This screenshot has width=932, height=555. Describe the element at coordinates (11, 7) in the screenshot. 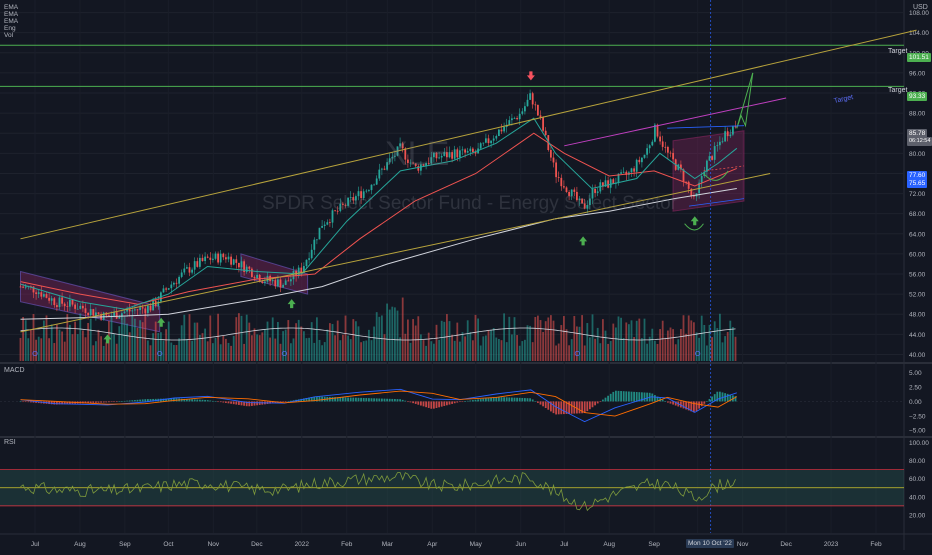

I see `legend-ema-1: EMA` at that location.